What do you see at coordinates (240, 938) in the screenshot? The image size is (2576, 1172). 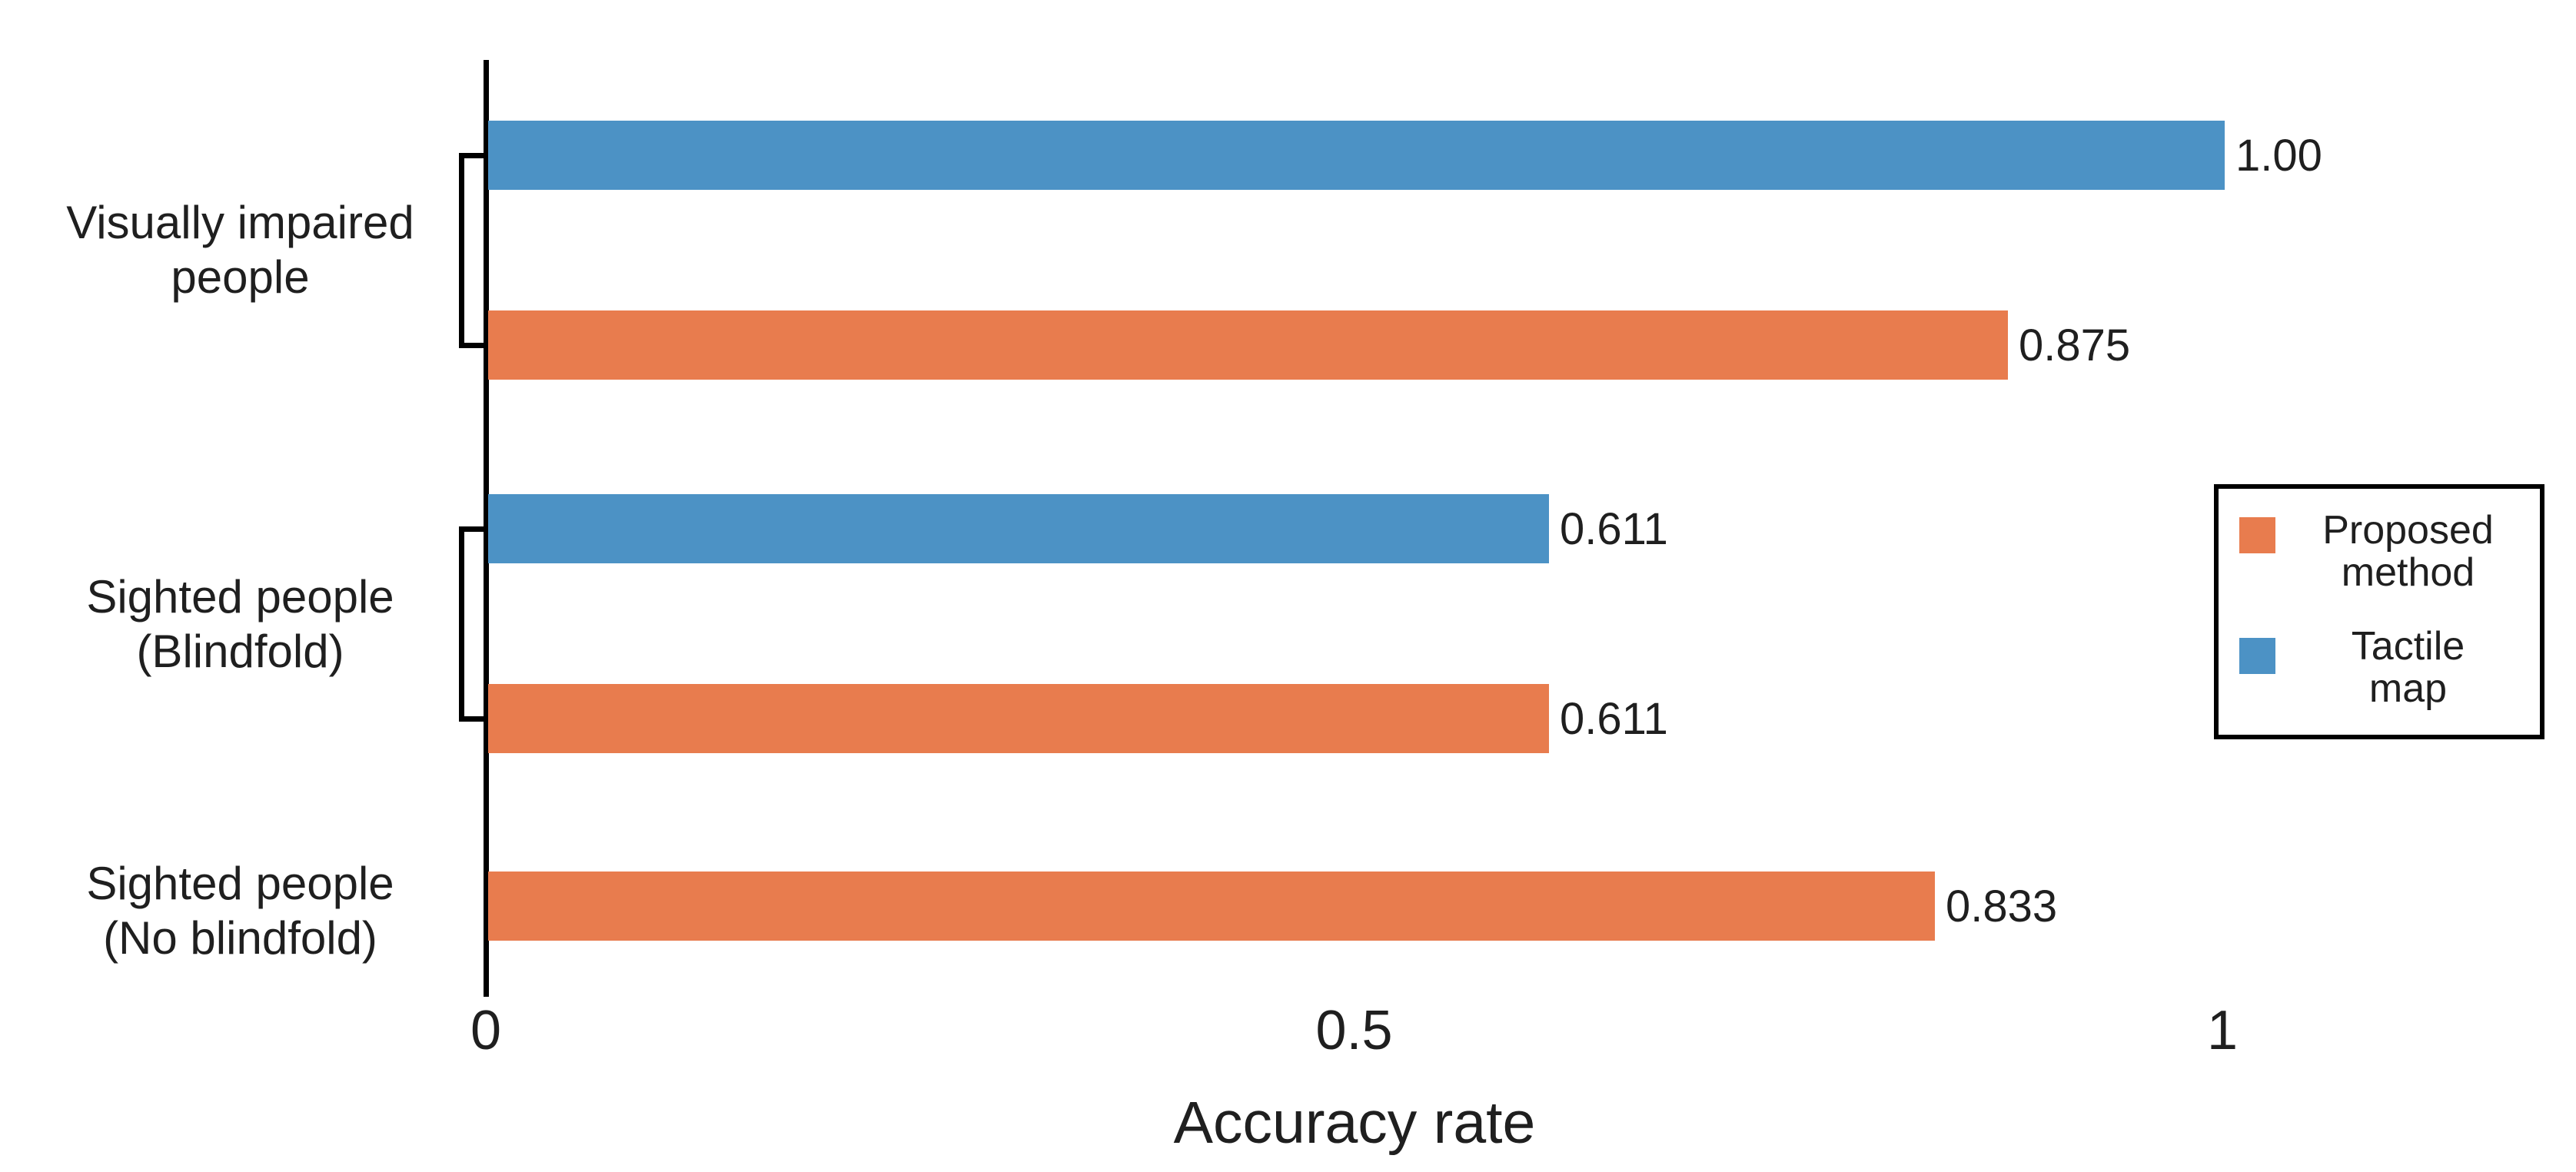 I see `category-label-line: (No blindfold)` at bounding box center [240, 938].